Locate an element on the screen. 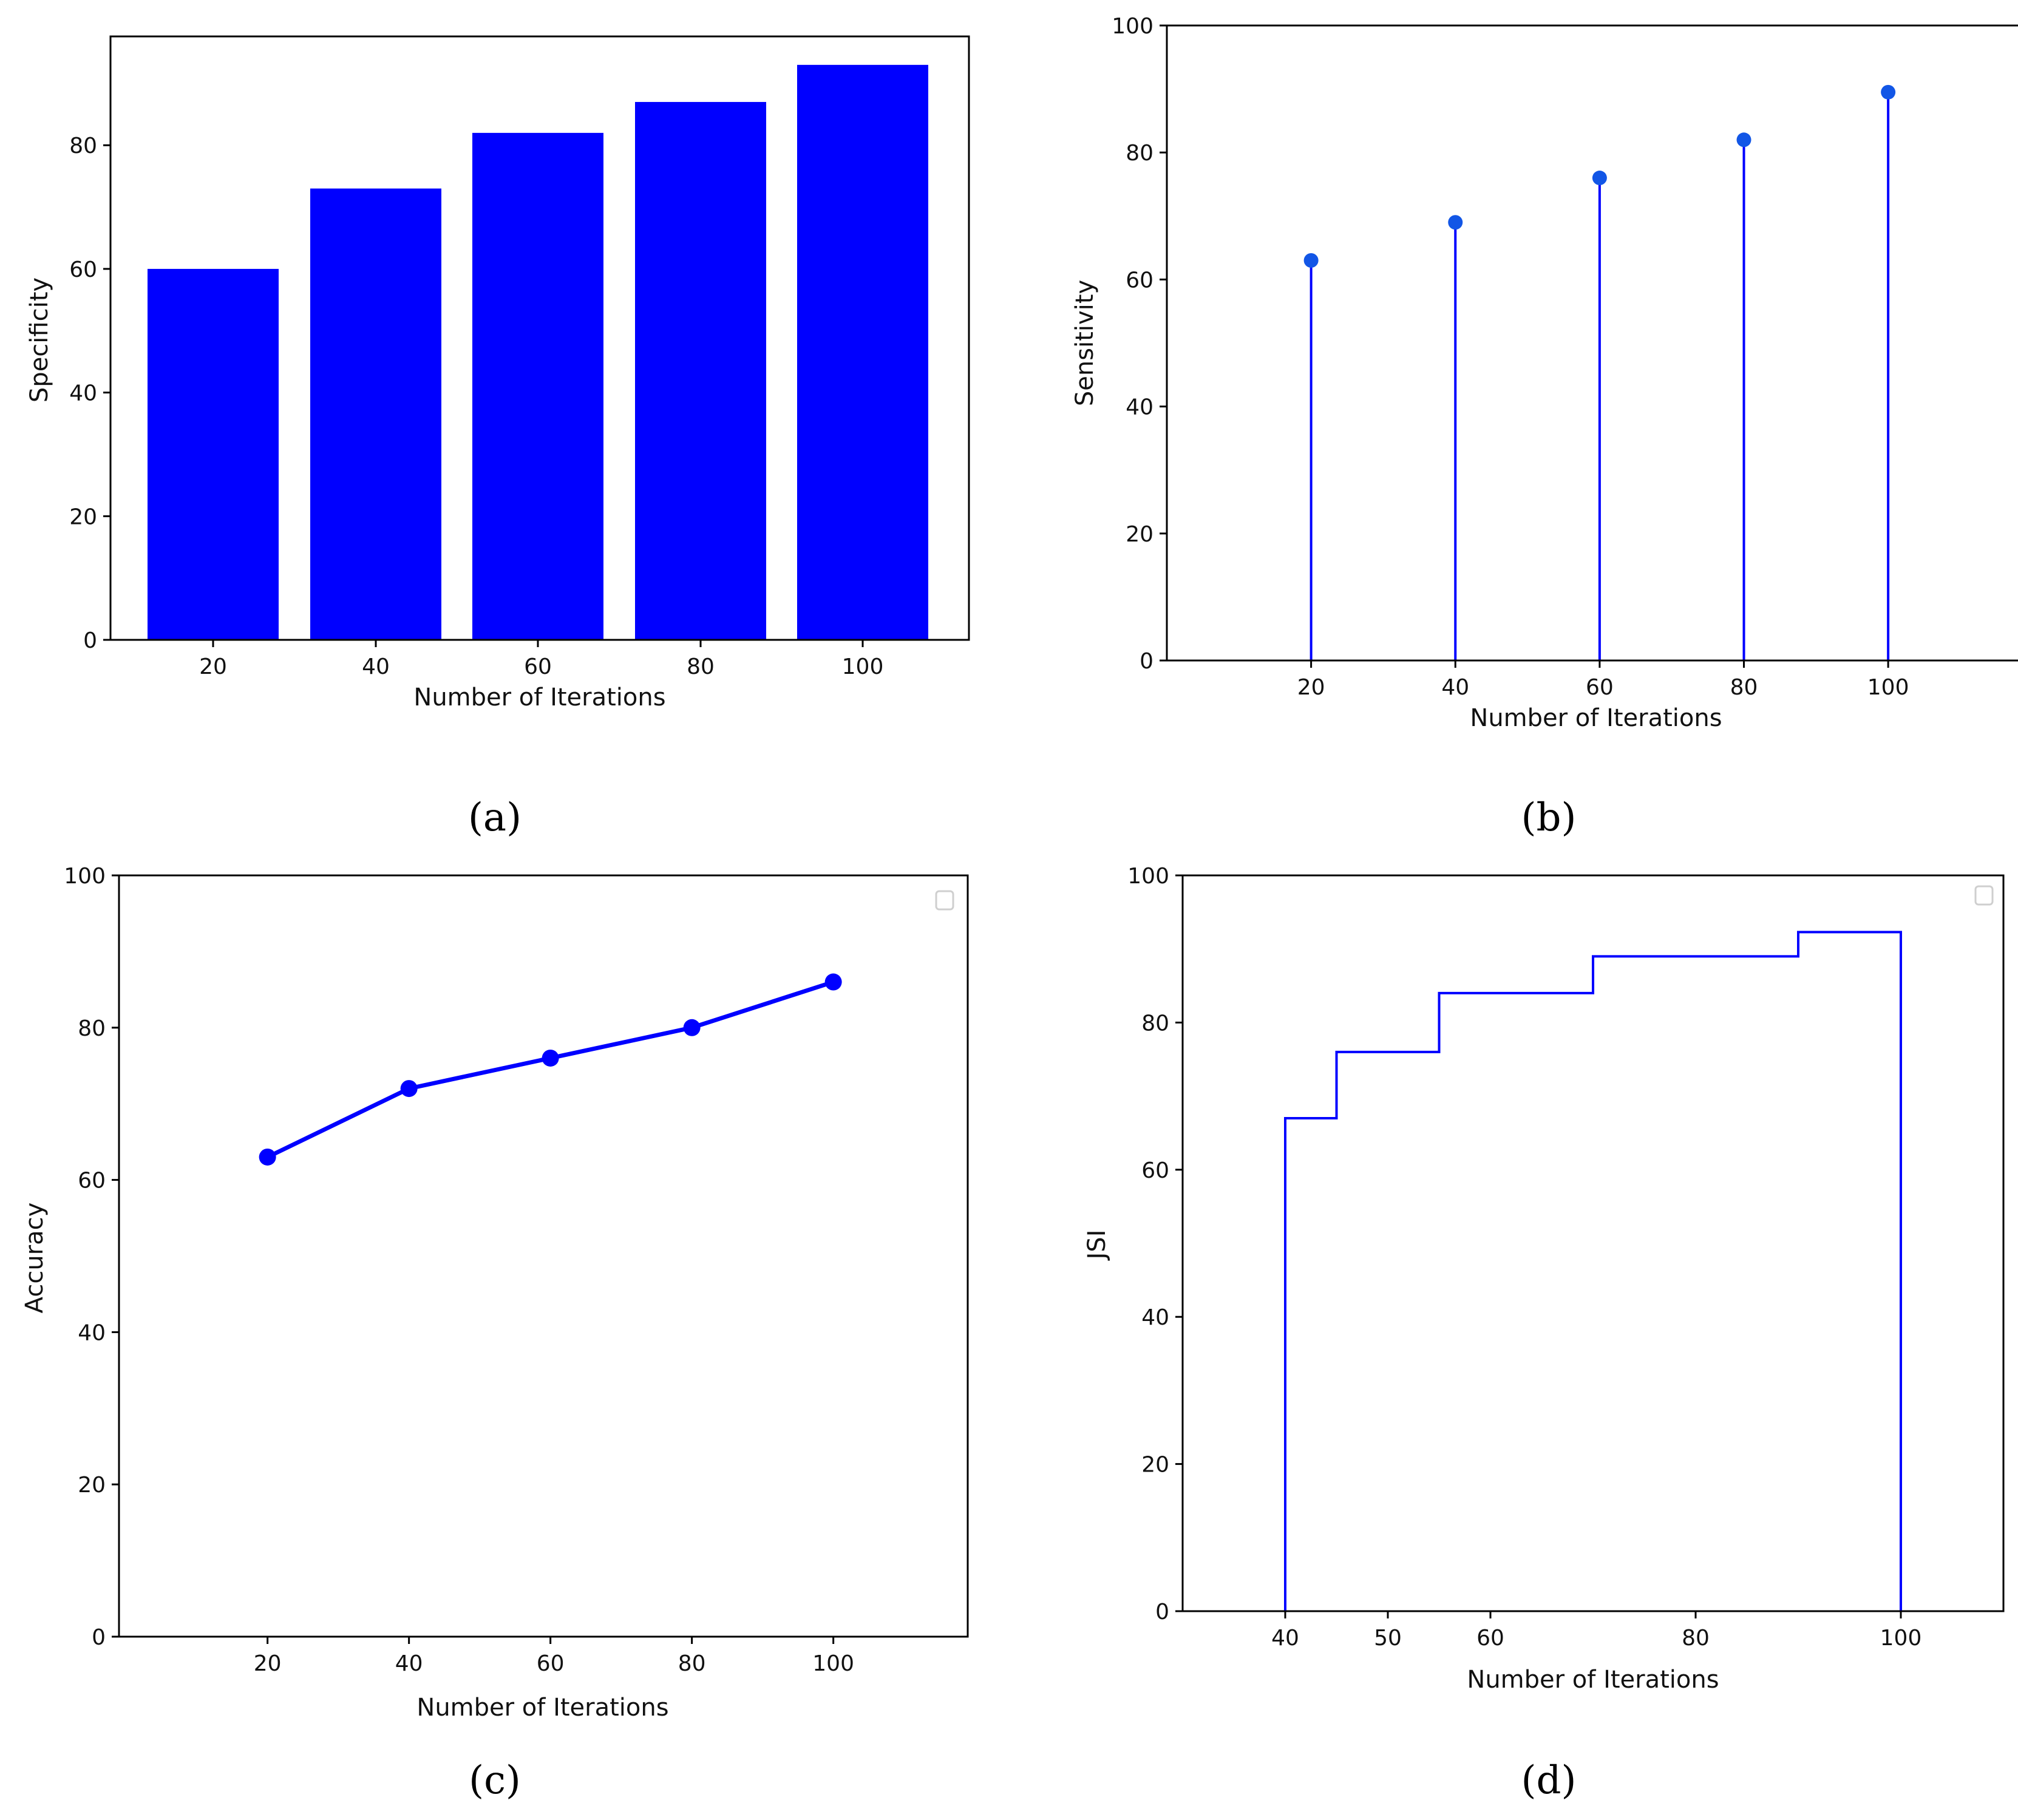 This screenshot has width=2018, height=1820. chart-c-legend is located at coordinates (944, 900).